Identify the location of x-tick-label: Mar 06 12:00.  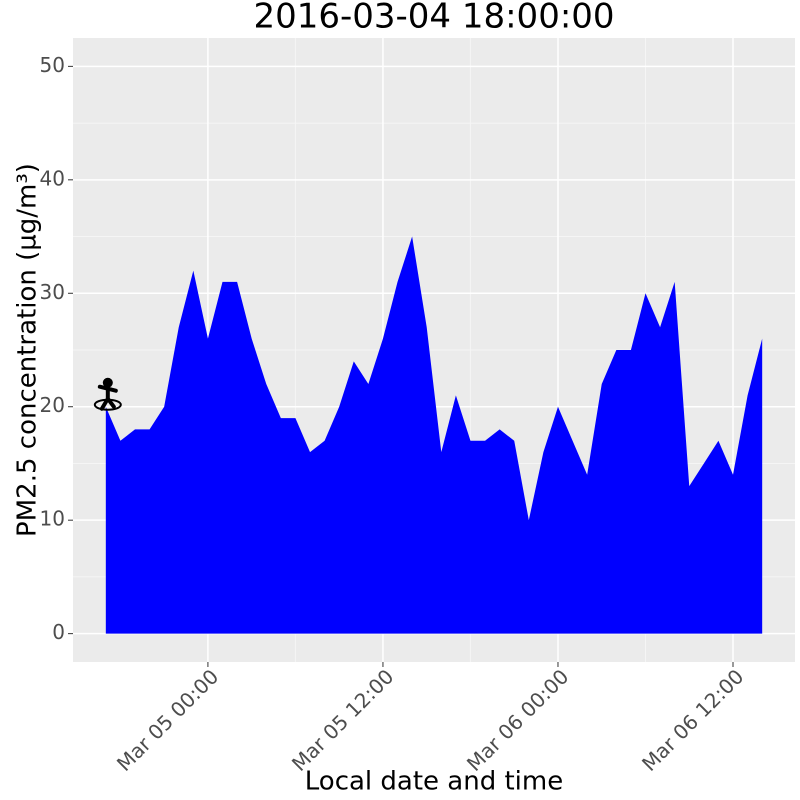
(692, 719).